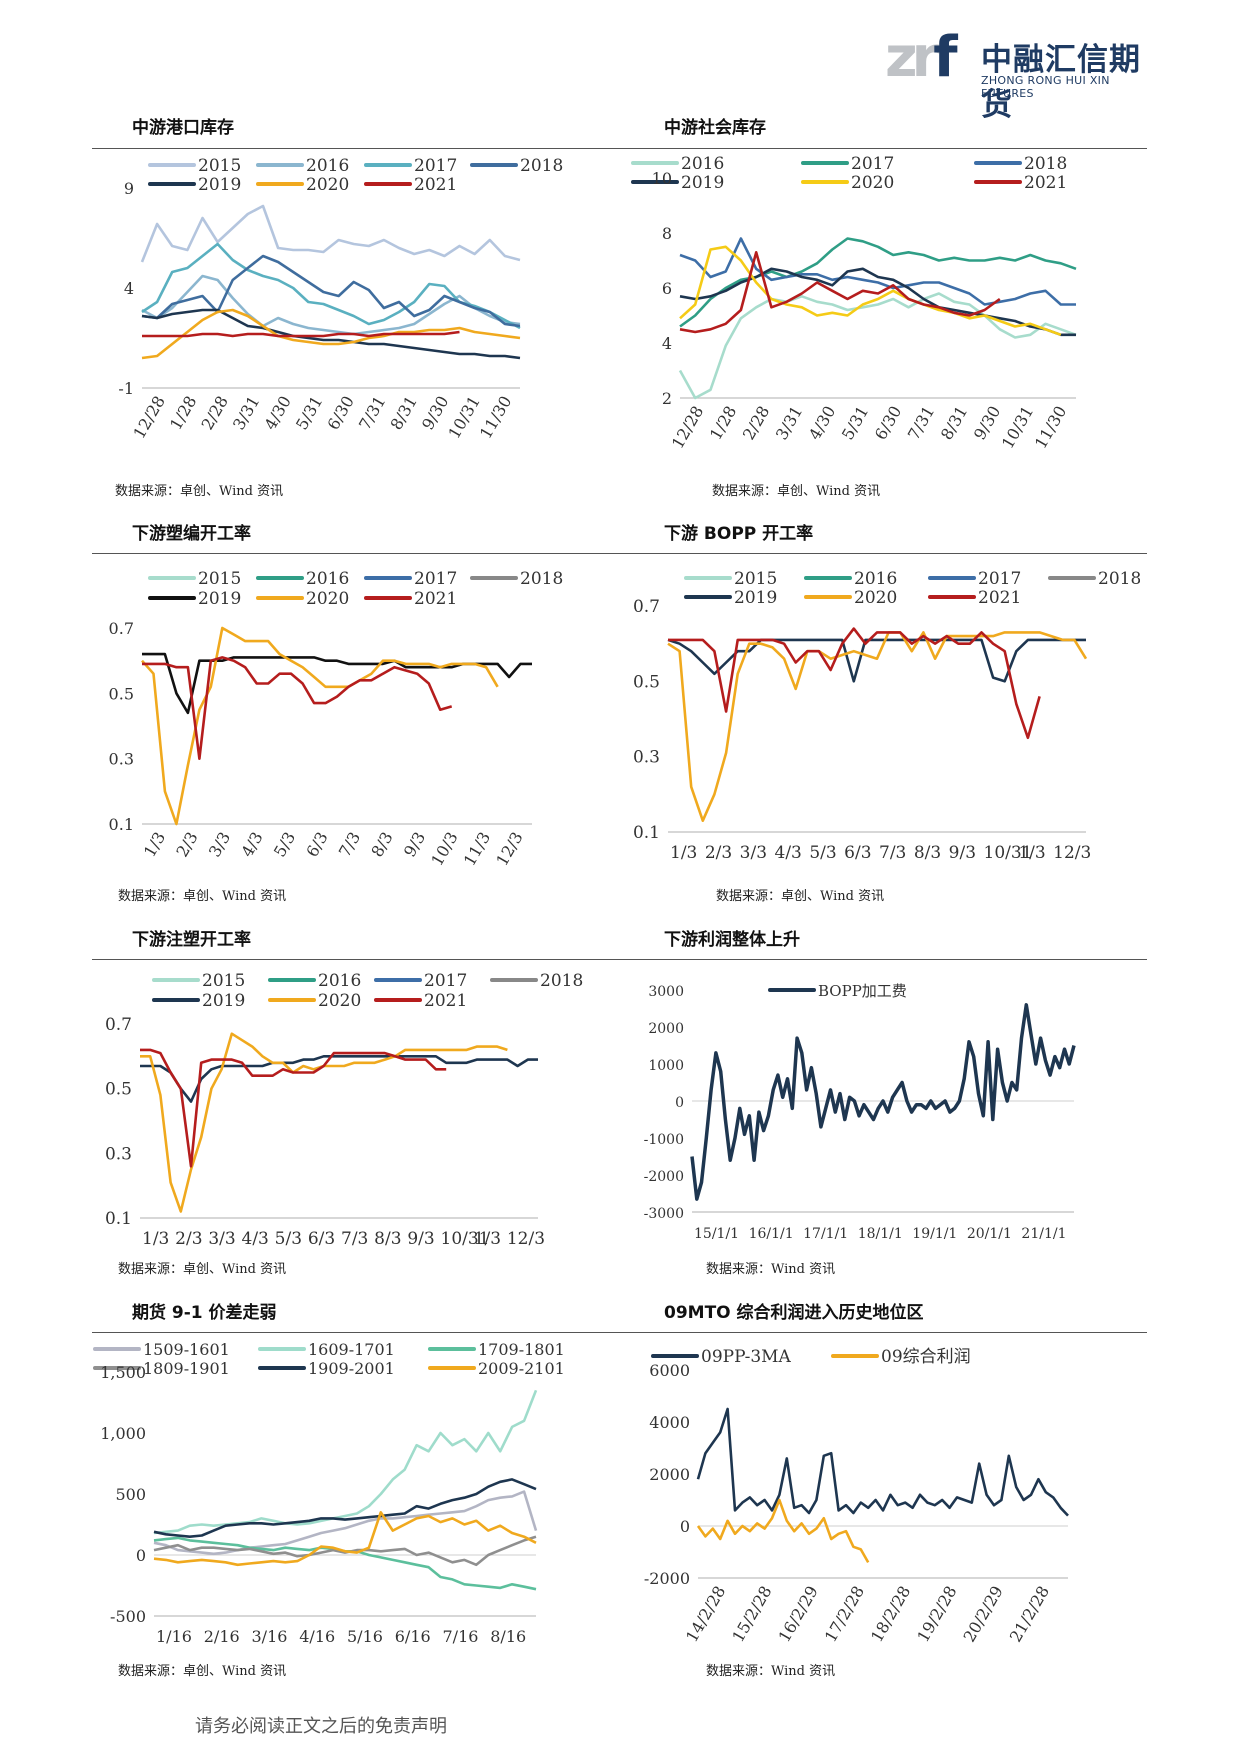 The image size is (1240, 1753). Describe the element at coordinates (983, 1614) in the screenshot. I see `x-tick-label: 20/2/29` at that location.